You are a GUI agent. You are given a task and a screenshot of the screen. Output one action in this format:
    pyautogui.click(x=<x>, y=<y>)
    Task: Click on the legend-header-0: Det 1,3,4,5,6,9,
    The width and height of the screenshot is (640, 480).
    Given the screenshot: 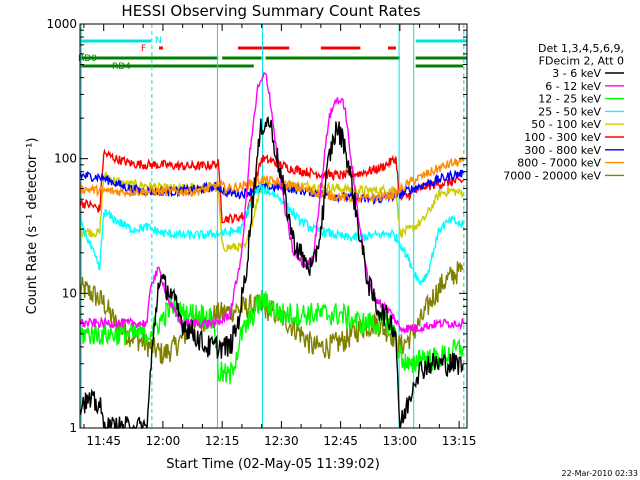 What is the action you would take?
    pyautogui.click(x=581, y=48)
    